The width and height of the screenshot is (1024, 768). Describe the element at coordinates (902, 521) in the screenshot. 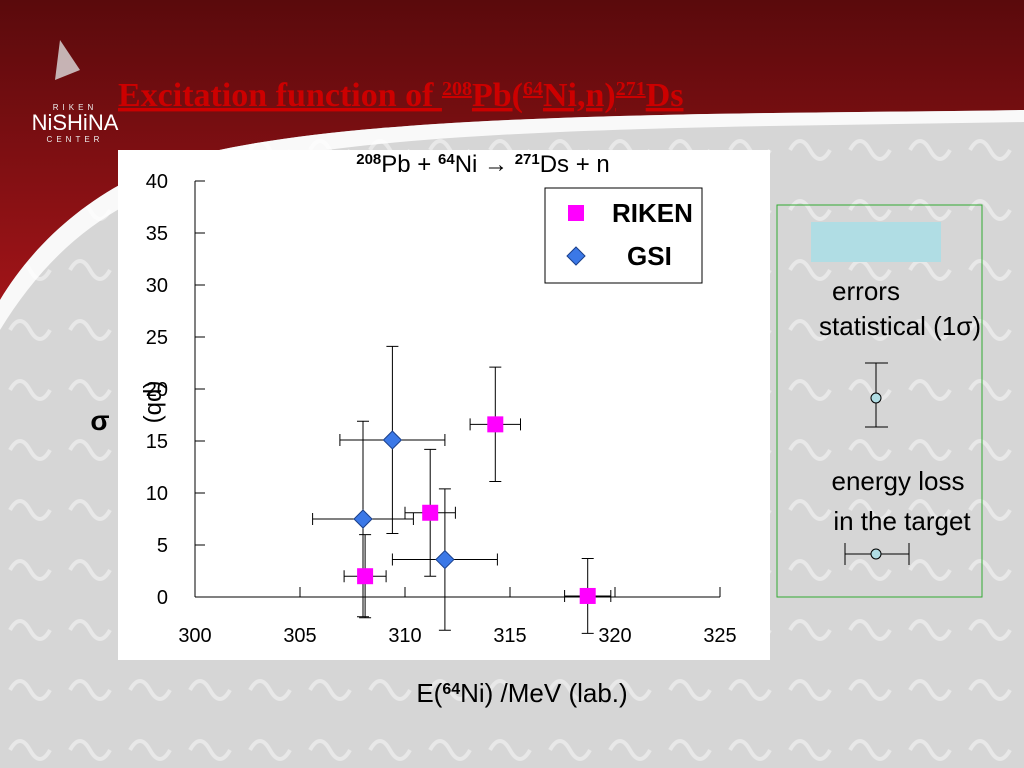

I see `notes-text: in the target` at that location.